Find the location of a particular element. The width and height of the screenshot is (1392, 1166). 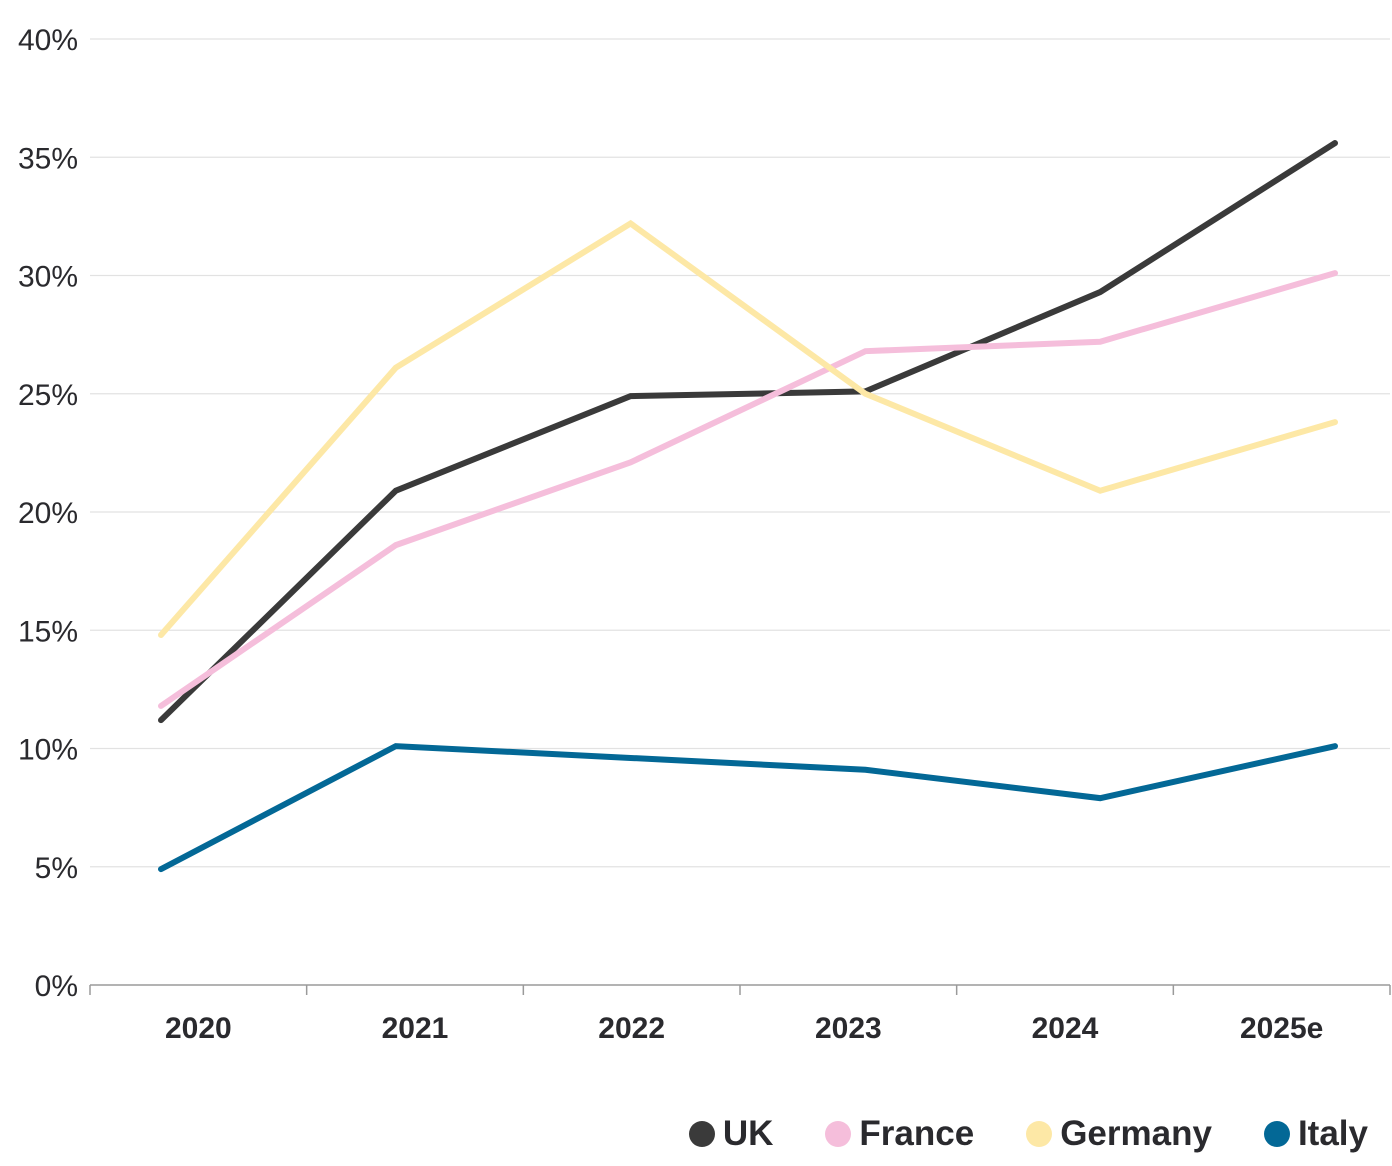

legend-item-germany: Germany is located at coordinates (1119, 1134).